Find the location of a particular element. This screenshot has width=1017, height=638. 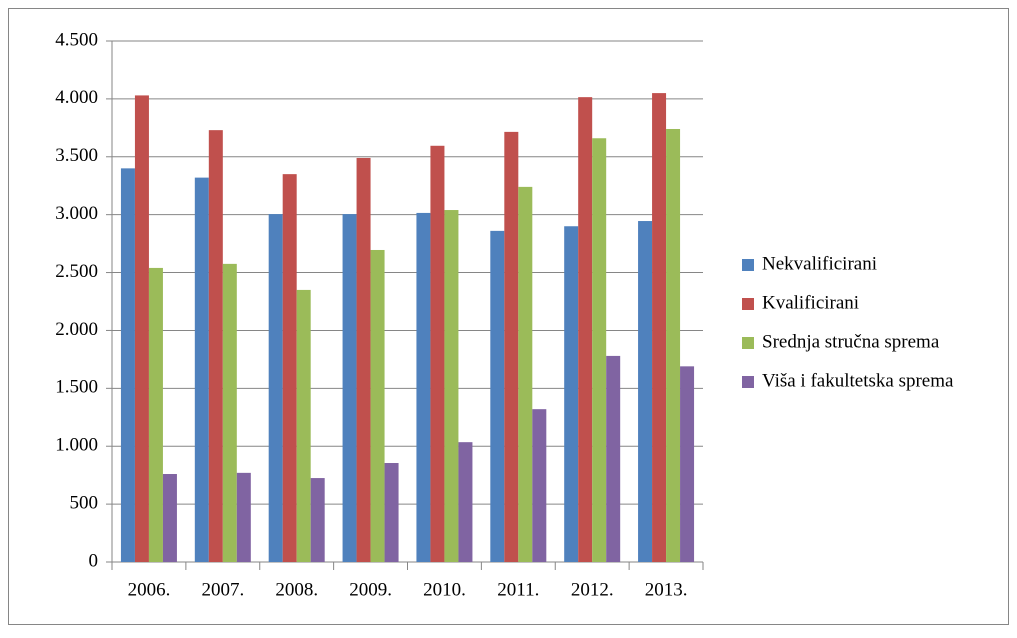

y-tick-label: 4.000 is located at coordinates (76, 97).